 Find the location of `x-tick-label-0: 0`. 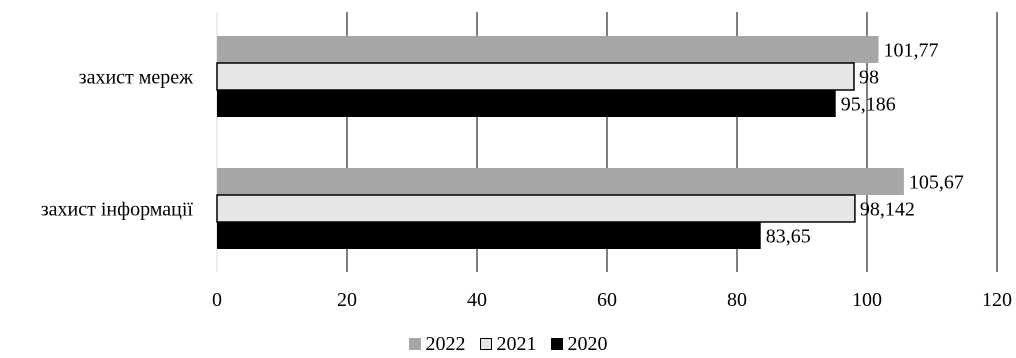

x-tick-label-0: 0 is located at coordinates (217, 300).